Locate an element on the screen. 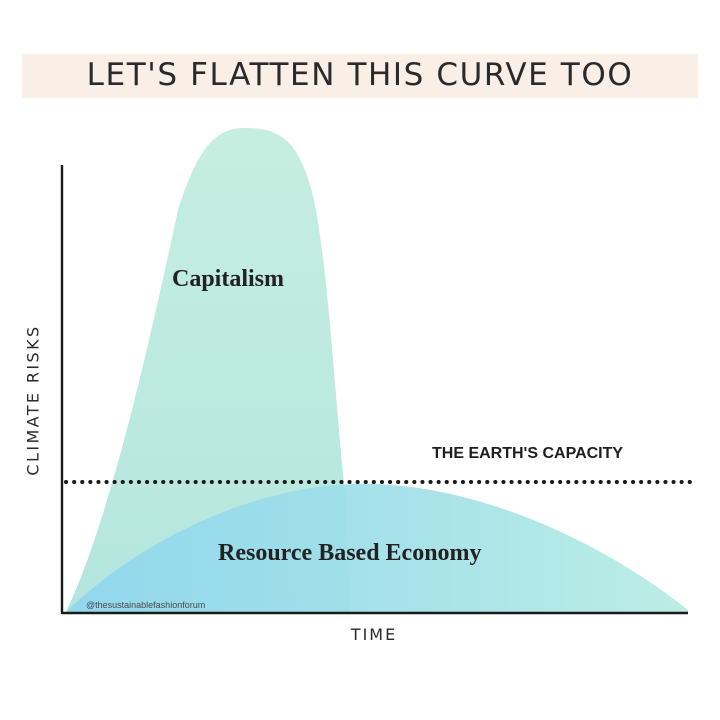 The image size is (720, 720). title-banner is located at coordinates (360, 76).